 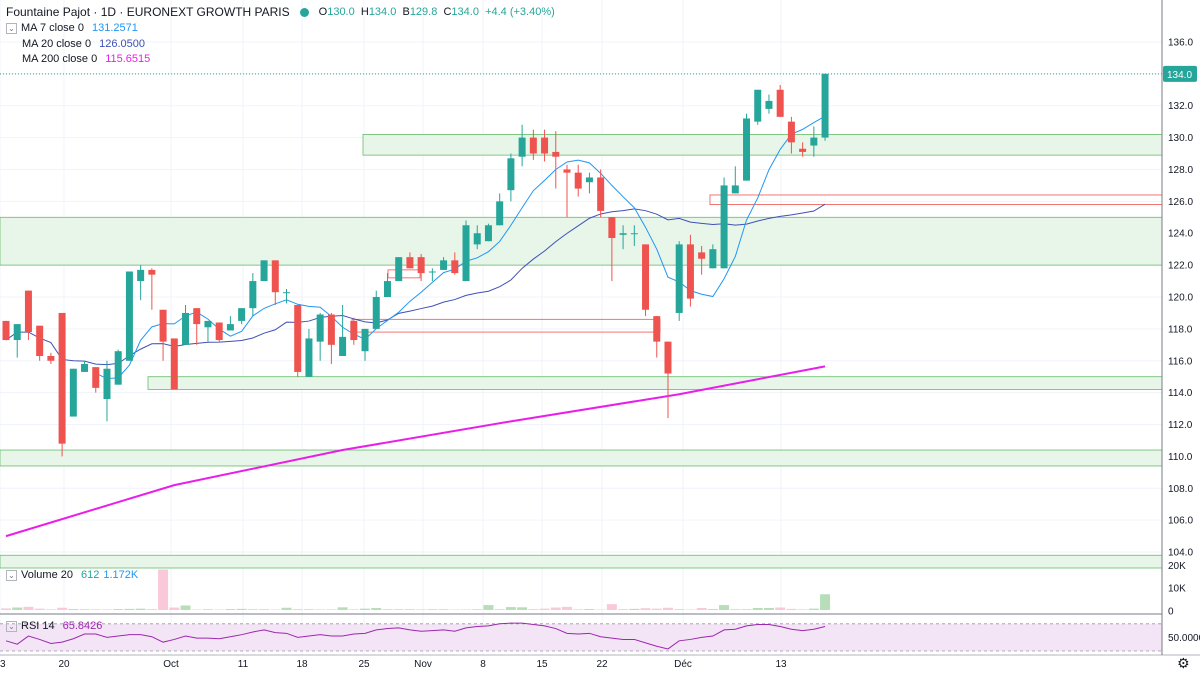 I want to click on volume-legend: ⌄ Volume 20 612 1.172K, so click(x=72, y=575).